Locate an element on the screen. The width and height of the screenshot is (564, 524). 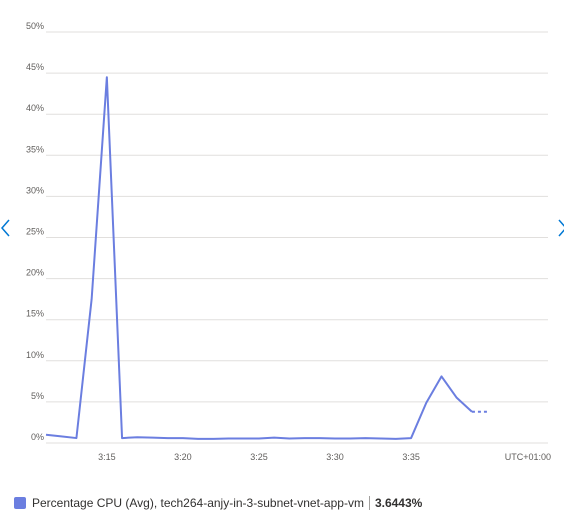
x-tick-label: 3:20 is located at coordinates (183, 457).